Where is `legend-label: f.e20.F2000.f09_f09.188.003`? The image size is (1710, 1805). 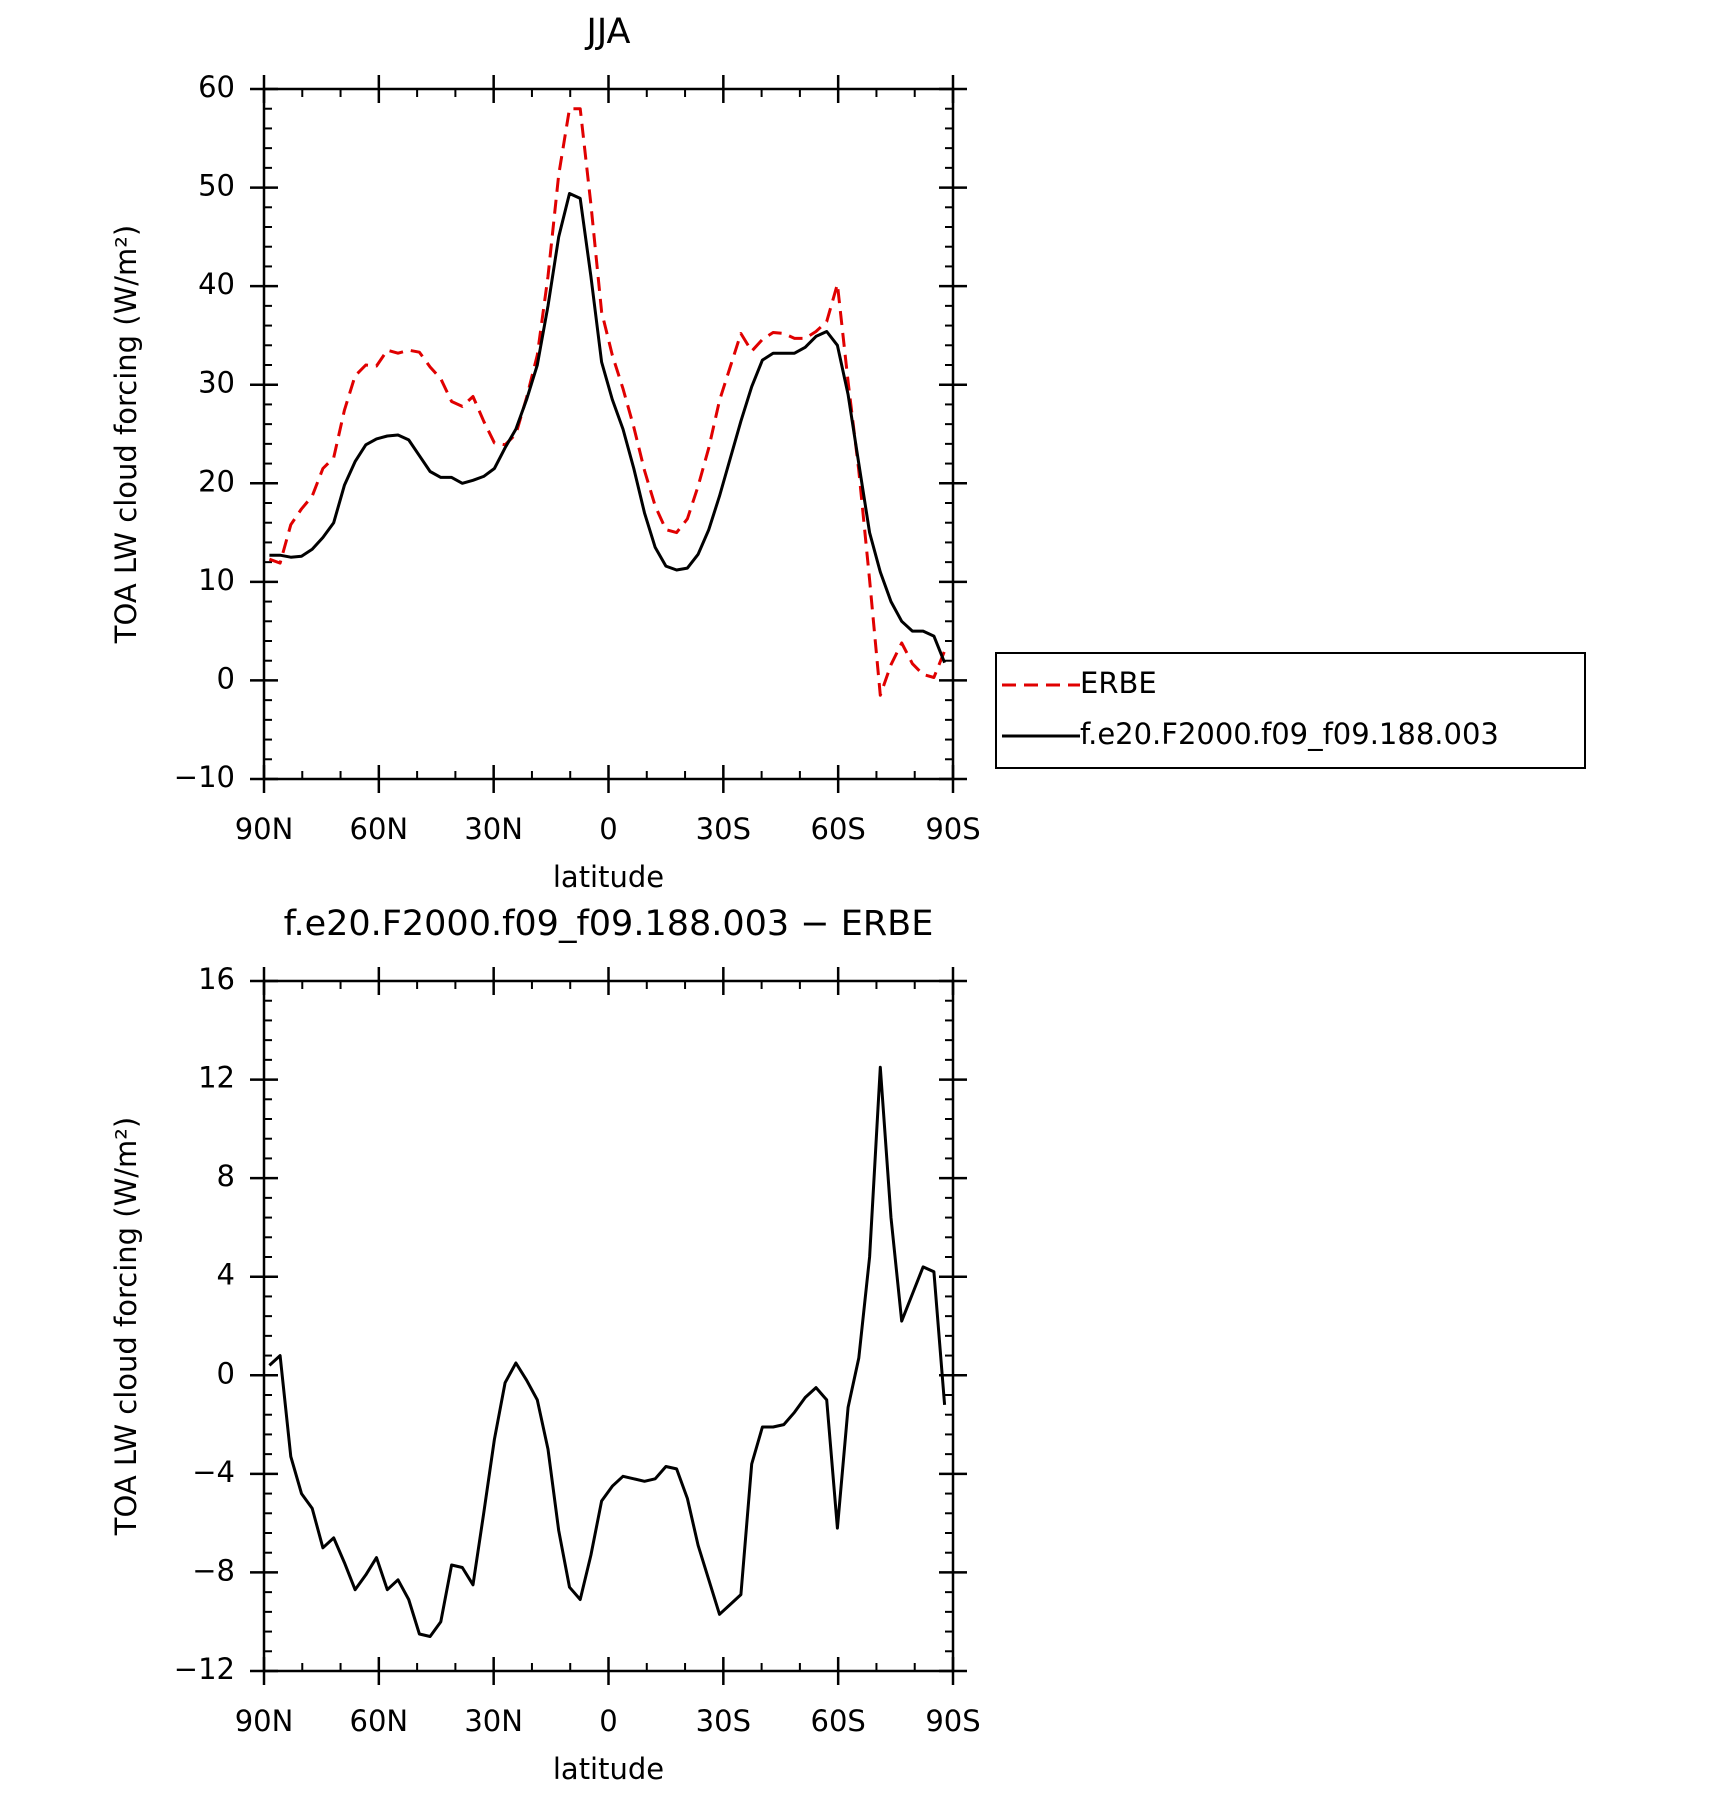
legend-label: f.e20.F2000.f09_f09.188.003 is located at coordinates (1289, 734).